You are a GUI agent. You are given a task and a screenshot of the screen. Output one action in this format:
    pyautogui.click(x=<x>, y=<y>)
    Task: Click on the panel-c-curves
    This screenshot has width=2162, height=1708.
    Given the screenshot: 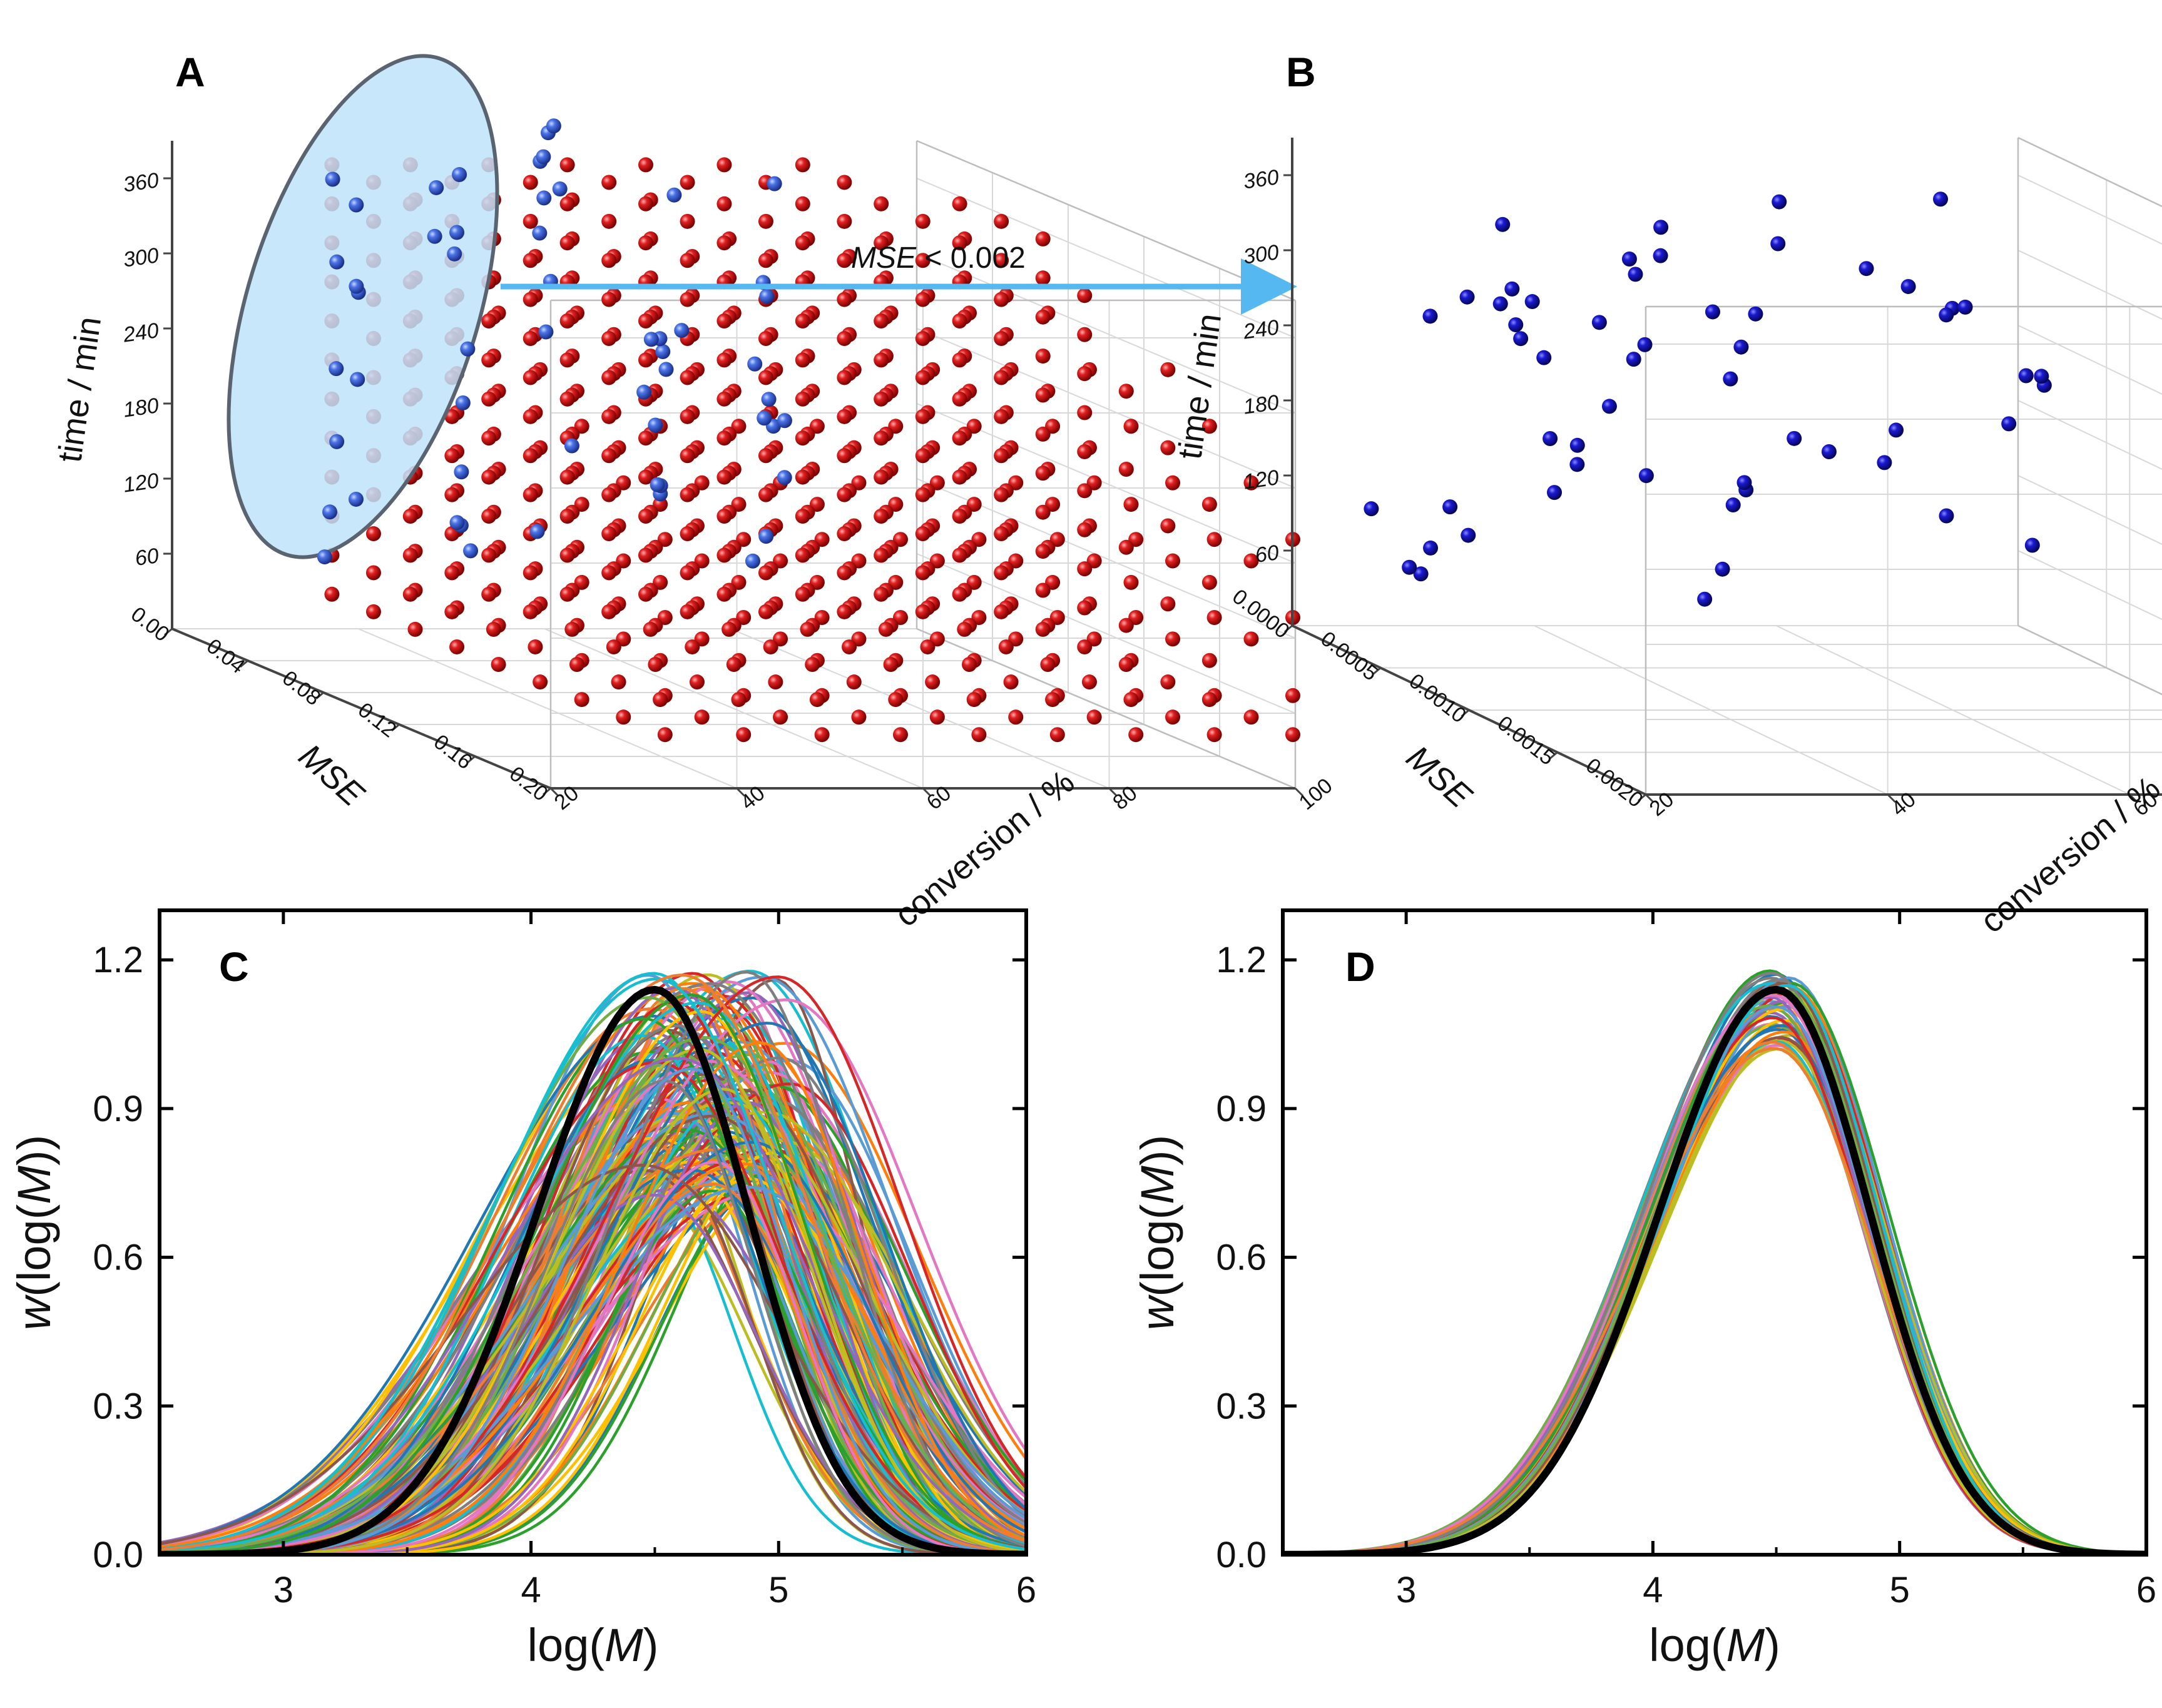 What is the action you would take?
    pyautogui.click(x=593, y=1262)
    